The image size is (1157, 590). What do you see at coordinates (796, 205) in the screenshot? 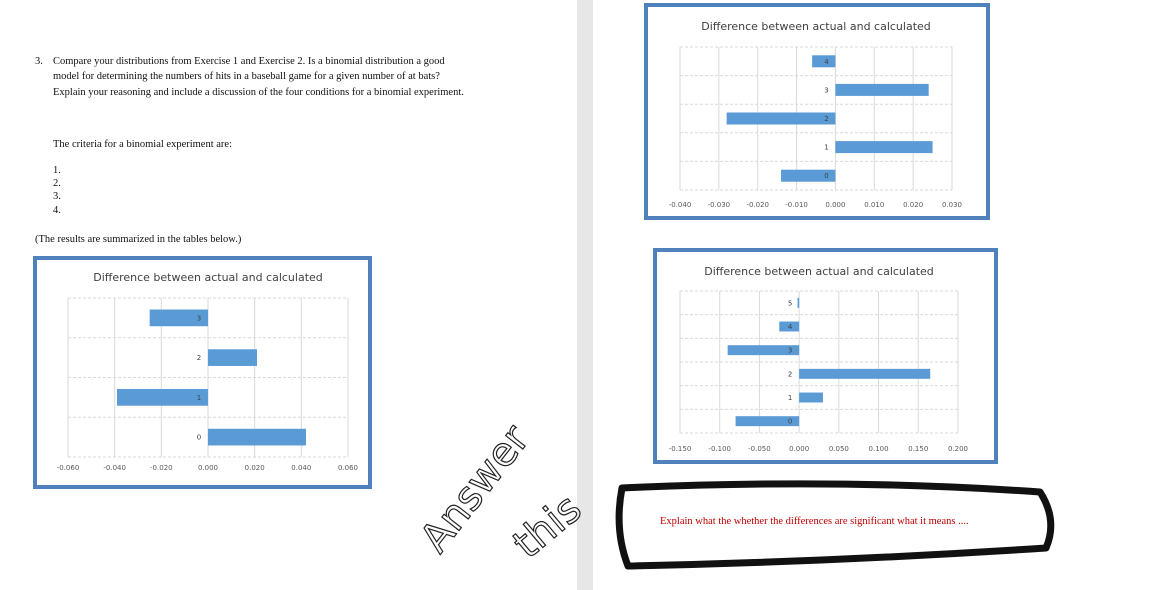
I see `x-tick-label: -0.010` at bounding box center [796, 205].